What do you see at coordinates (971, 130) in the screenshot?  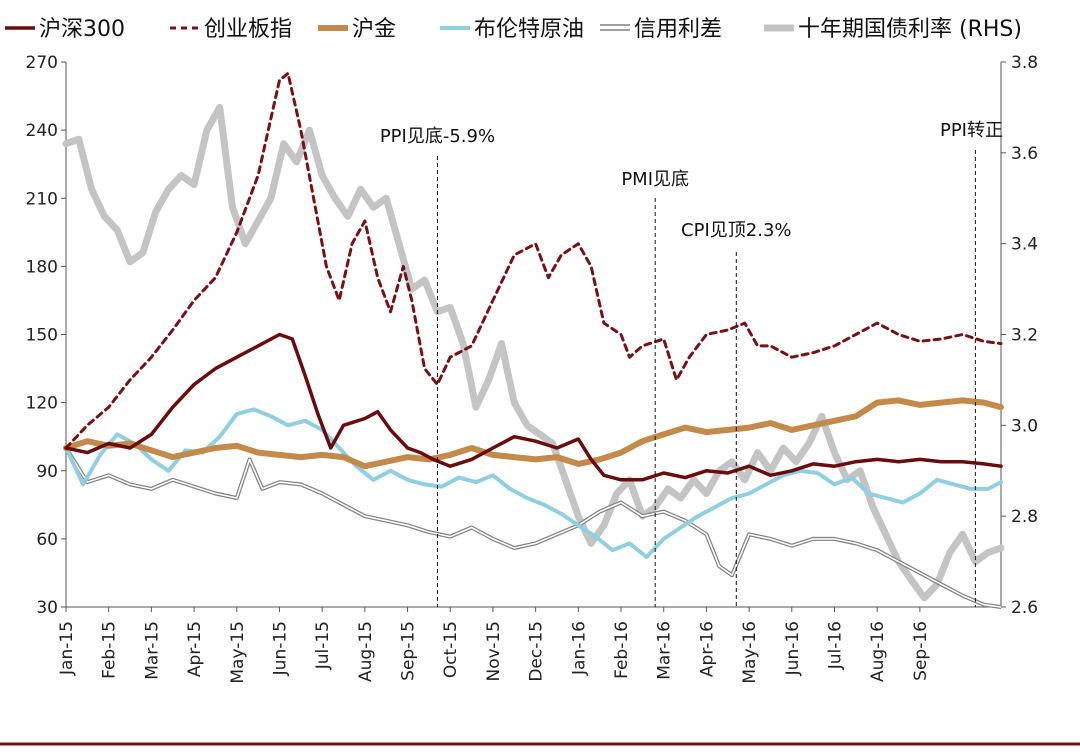 I see `annotation-label: PPI转正` at bounding box center [971, 130].